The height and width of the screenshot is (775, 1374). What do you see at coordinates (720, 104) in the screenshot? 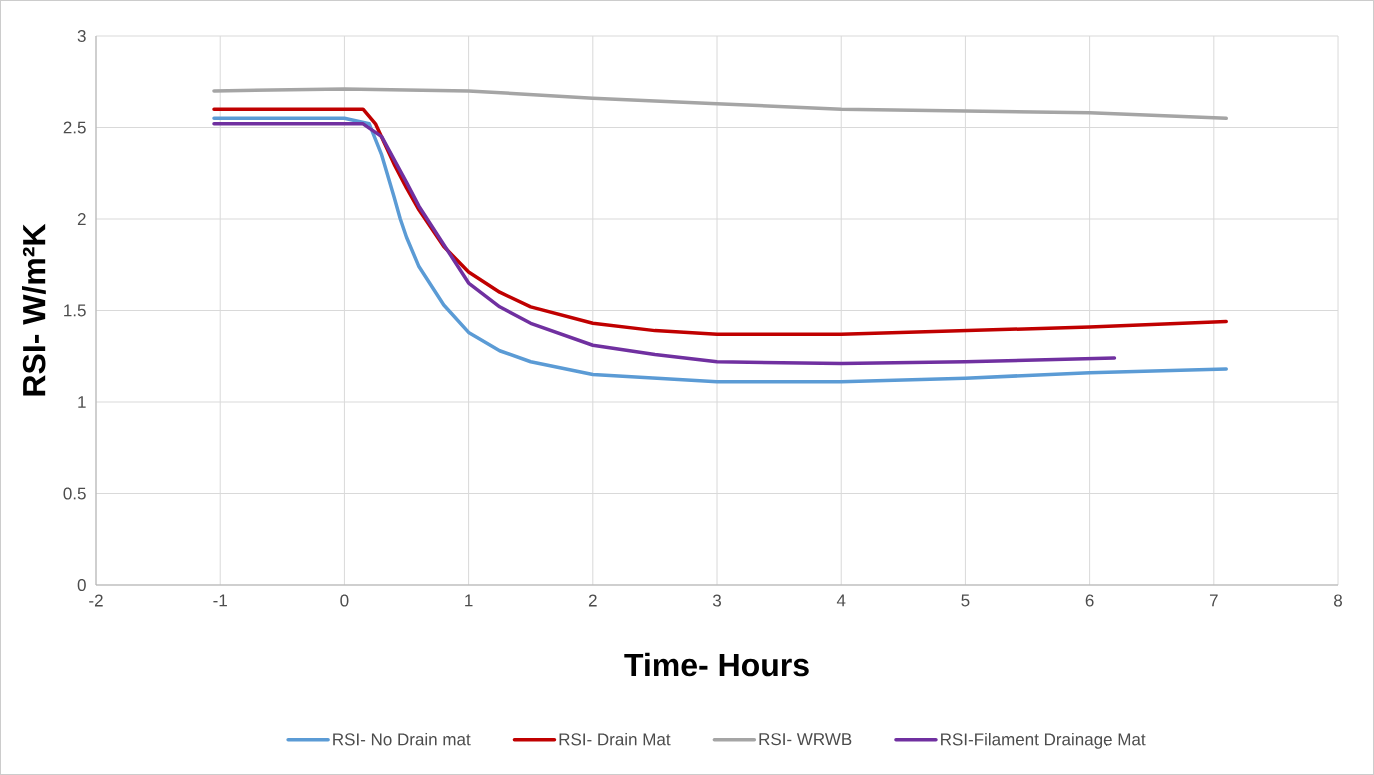
I see `line-series` at bounding box center [720, 104].